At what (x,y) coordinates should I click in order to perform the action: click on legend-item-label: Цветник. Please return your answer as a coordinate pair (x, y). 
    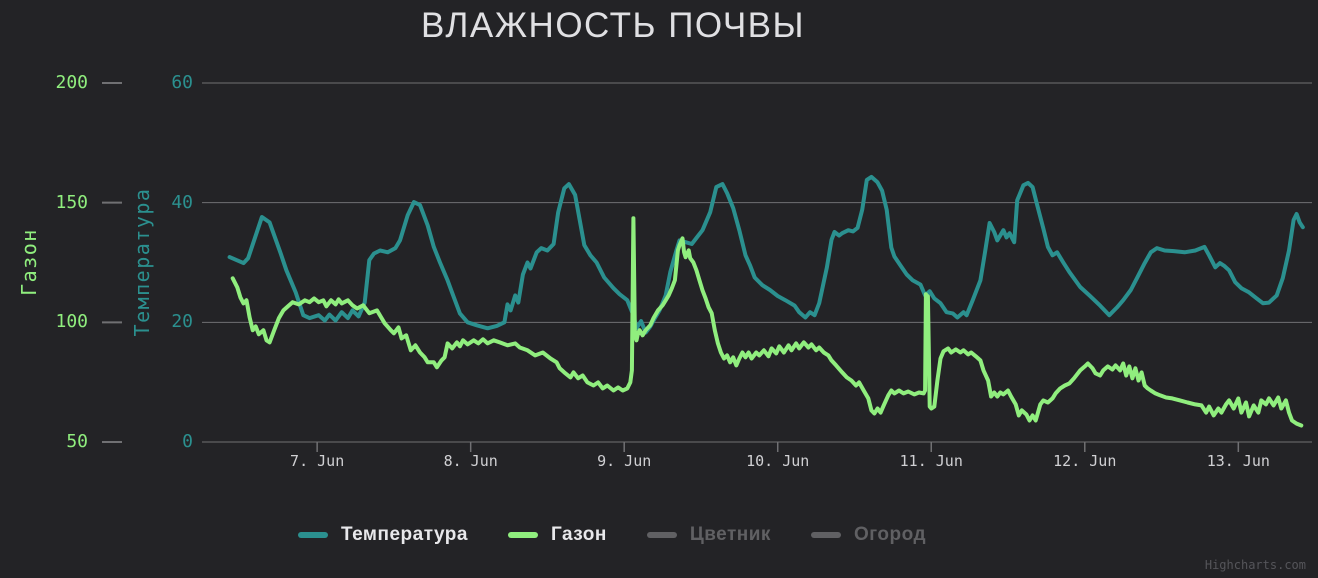
    Looking at the image, I should click on (730, 534).